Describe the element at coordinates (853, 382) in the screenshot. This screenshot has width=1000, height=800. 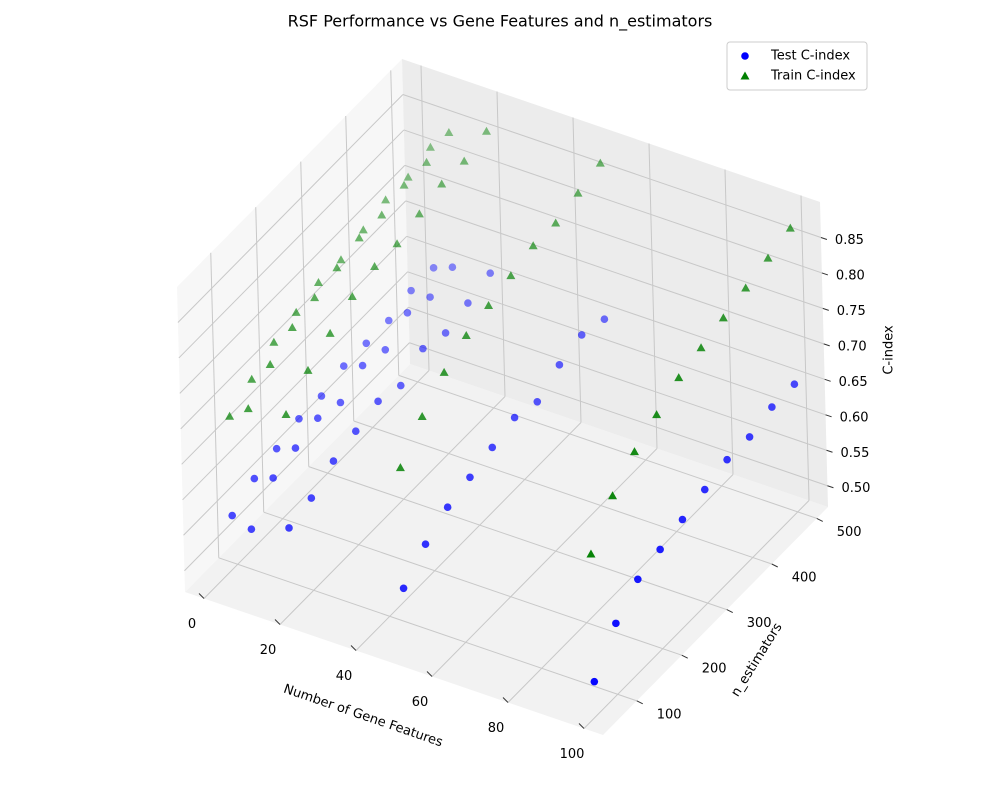
I see `z-tick-label: 0.65` at that location.